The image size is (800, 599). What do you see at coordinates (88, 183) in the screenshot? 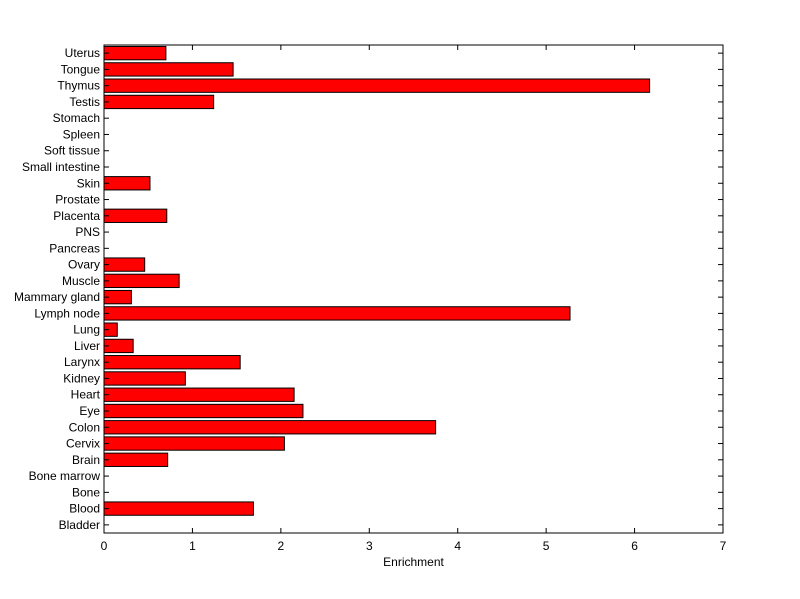
I see `y-tick-label: Skin` at bounding box center [88, 183].